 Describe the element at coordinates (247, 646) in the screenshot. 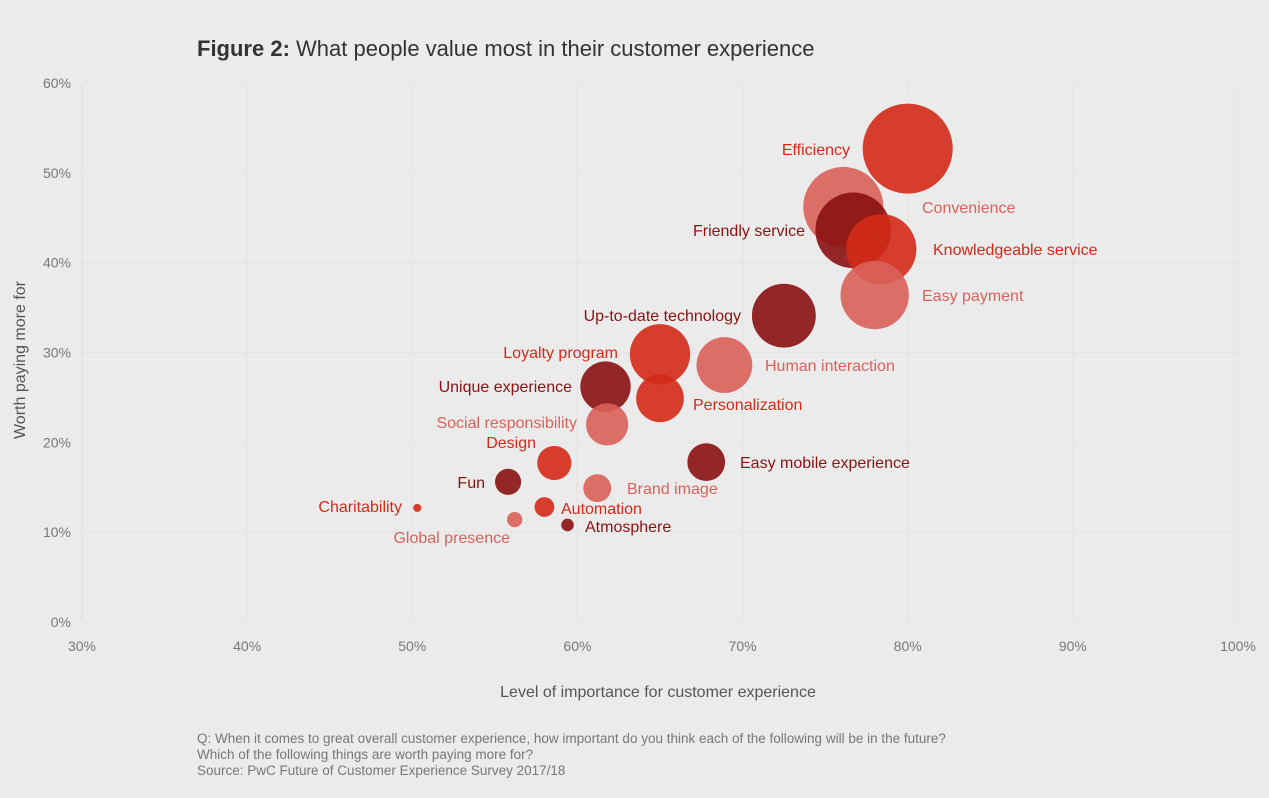

I see `x-tick-label: 40%` at that location.